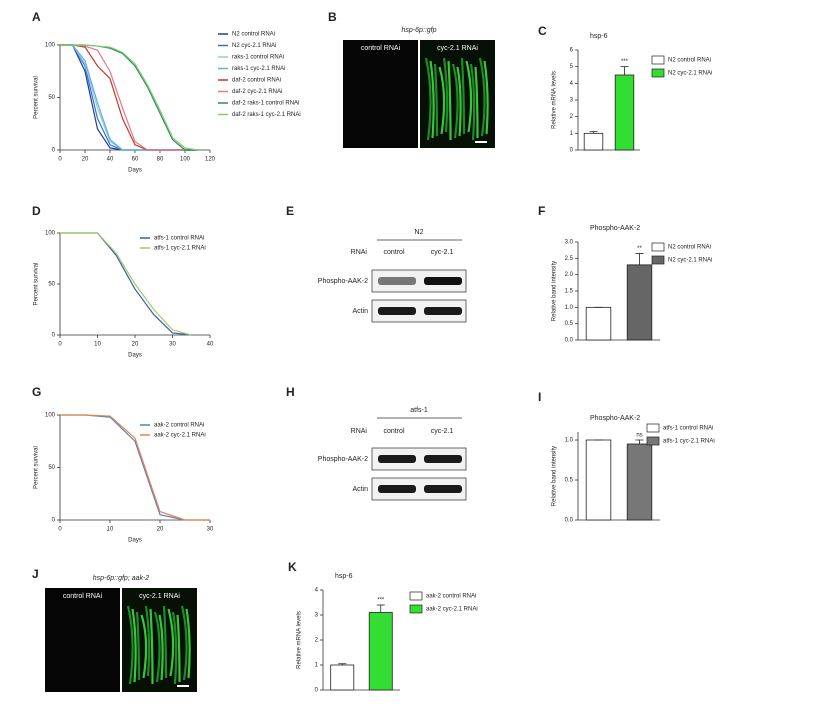 This screenshot has width=837, height=718. What do you see at coordinates (572, 117) in the screenshot?
I see `y-tick-label: 2` at bounding box center [572, 117].